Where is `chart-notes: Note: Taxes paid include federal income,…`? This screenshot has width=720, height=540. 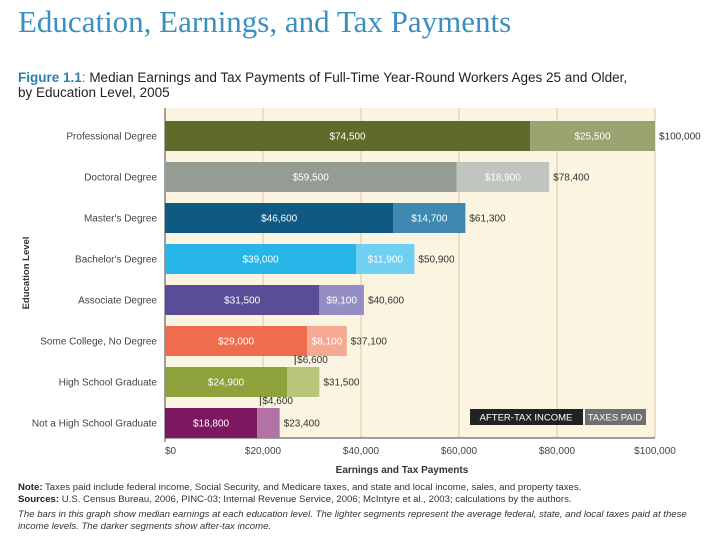 chart-notes: Note: Taxes paid include federal income,… is located at coordinates (363, 507).